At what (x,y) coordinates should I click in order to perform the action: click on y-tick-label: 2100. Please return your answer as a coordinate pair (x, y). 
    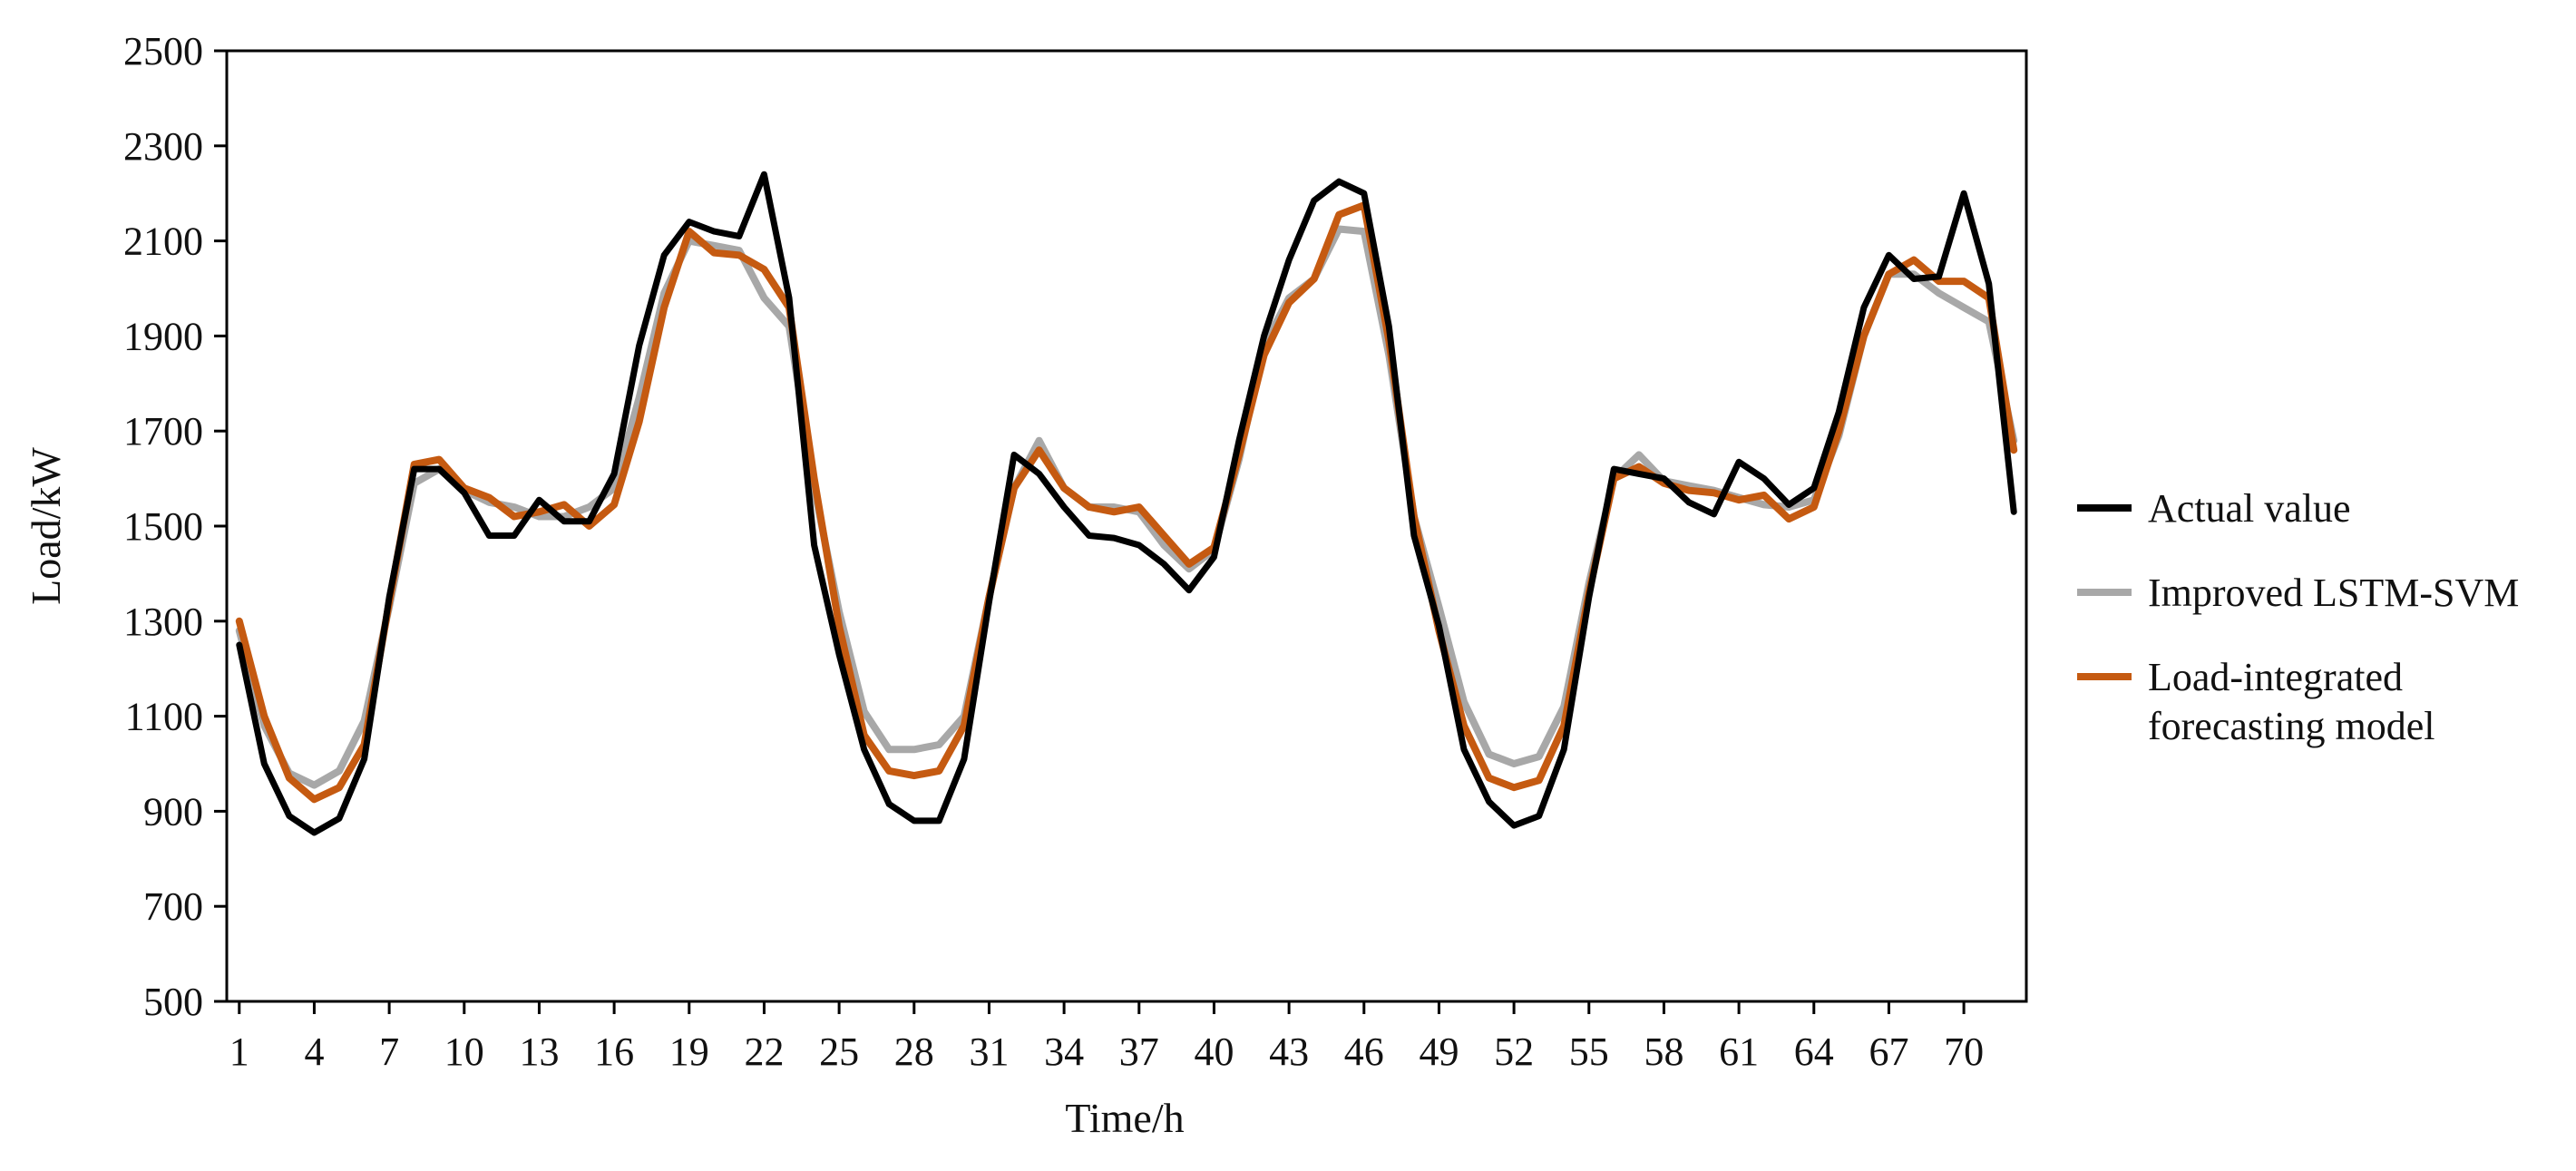
    Looking at the image, I should click on (163, 242).